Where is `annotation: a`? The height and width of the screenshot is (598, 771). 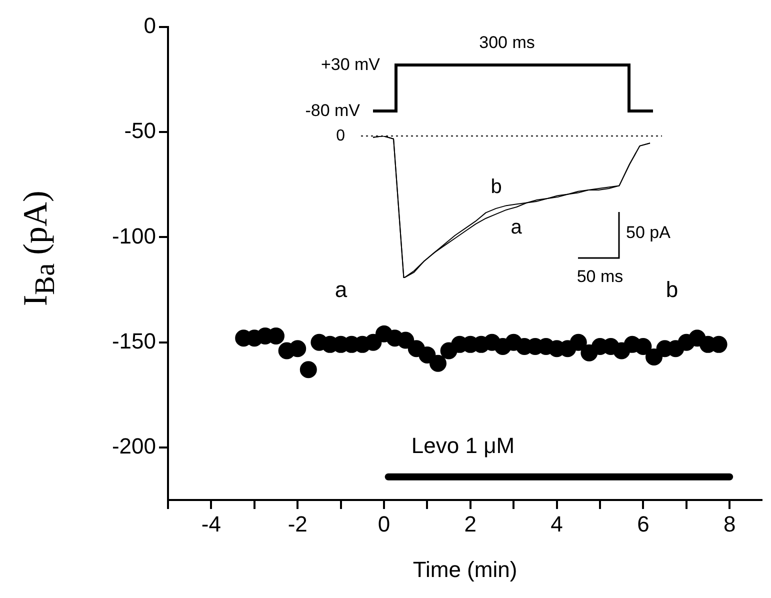 annotation: a is located at coordinates (341, 289).